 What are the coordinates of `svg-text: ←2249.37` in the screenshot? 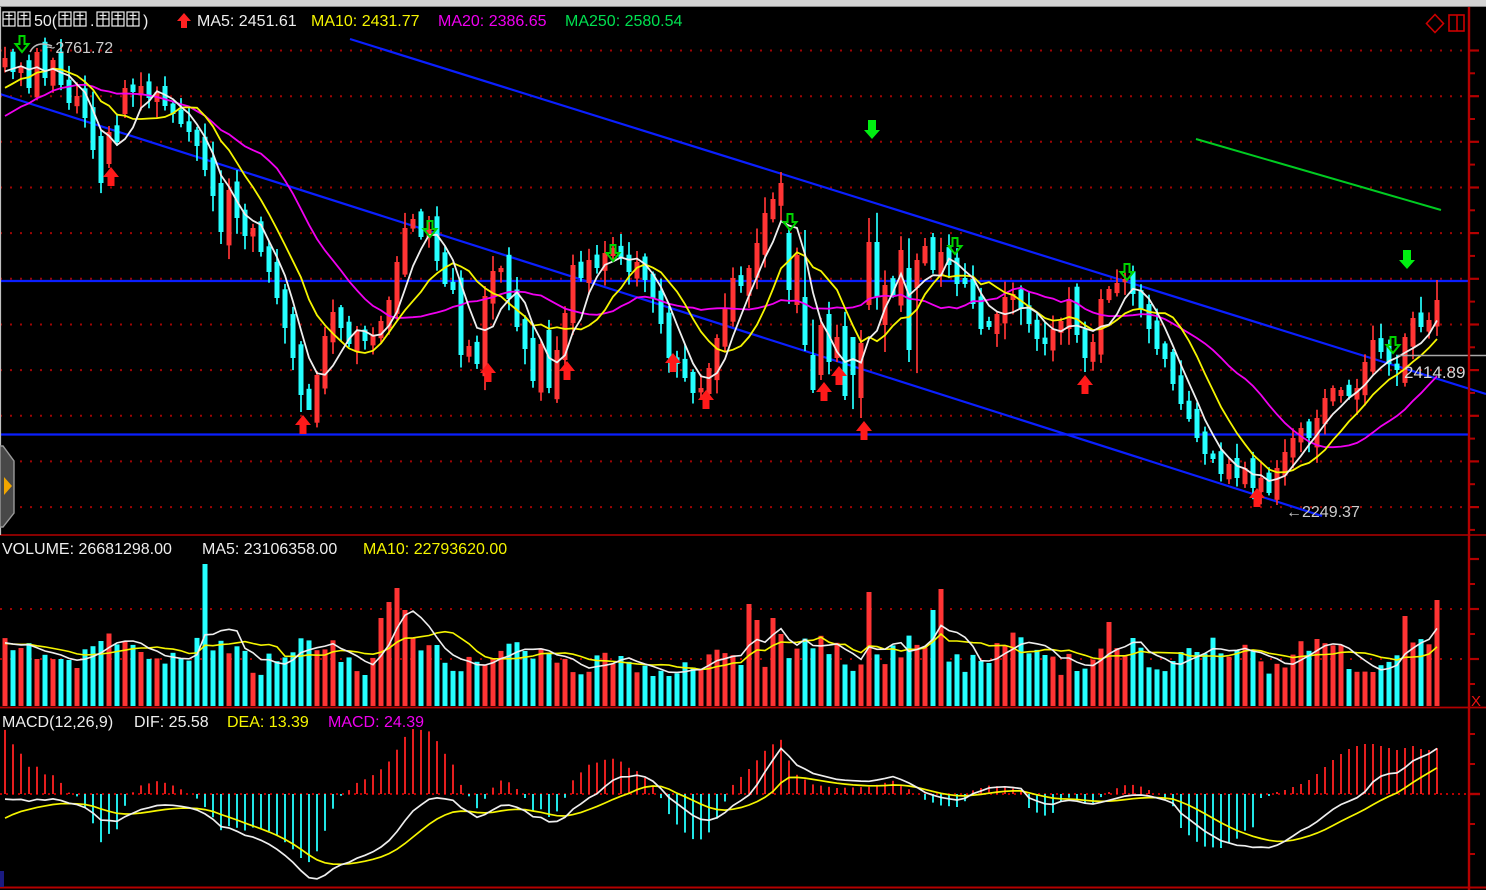 It's located at (1323, 512).